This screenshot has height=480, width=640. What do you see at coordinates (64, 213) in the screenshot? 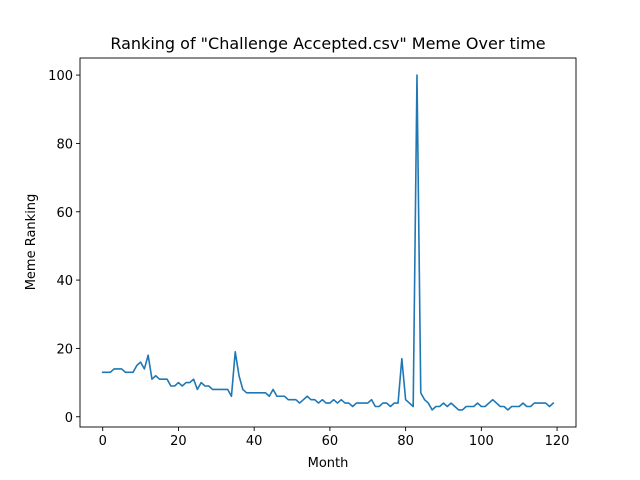
I see `y-tick-label: 60` at bounding box center [64, 213].